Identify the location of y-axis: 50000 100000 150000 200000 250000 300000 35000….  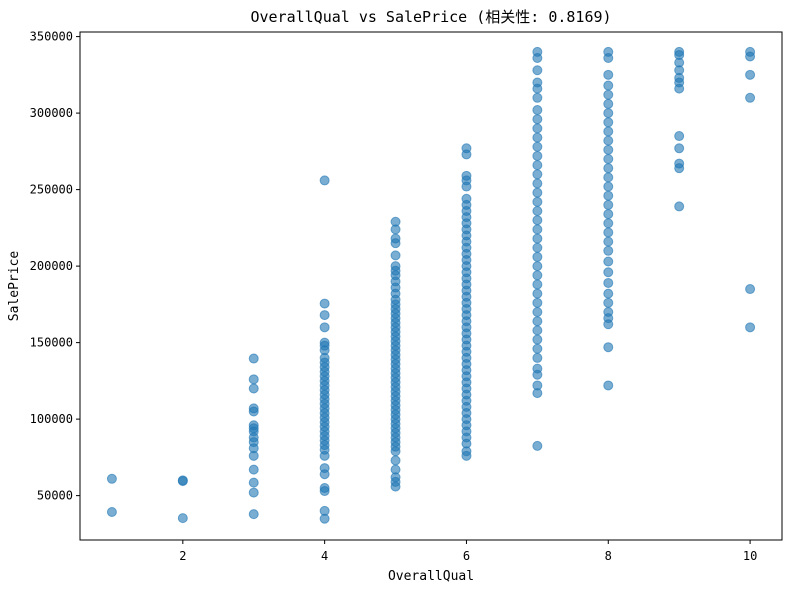
(55, 266).